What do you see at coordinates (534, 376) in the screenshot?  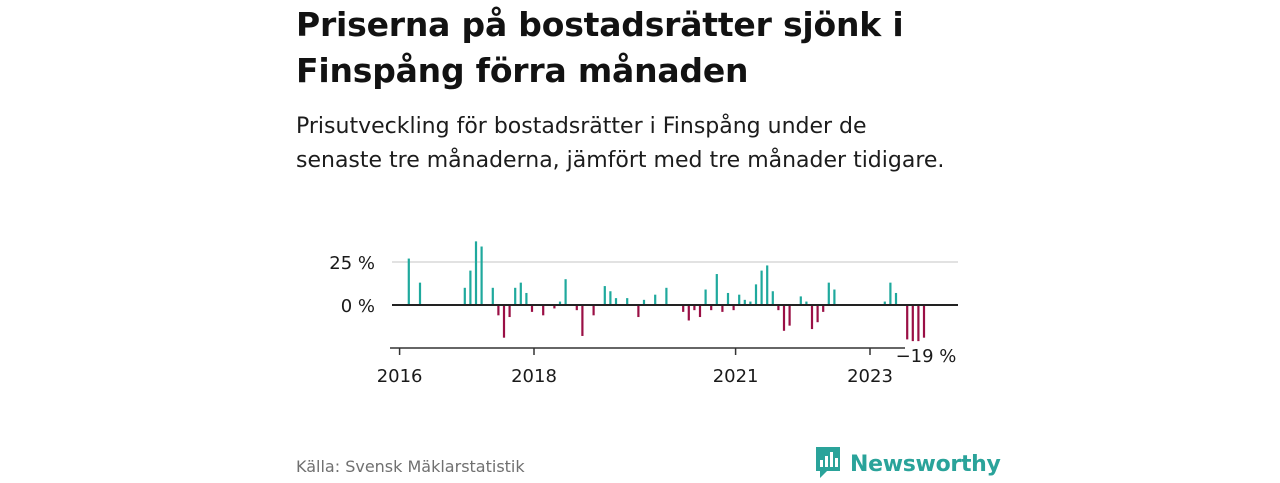 I see `x-tick-label: 2018` at bounding box center [534, 376].